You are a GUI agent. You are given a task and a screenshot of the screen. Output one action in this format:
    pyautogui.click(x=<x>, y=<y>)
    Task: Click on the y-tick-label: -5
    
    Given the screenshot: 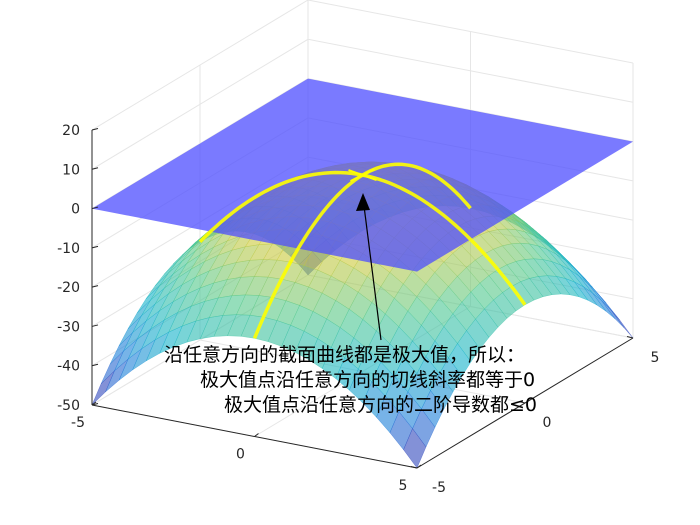 What is the action you would take?
    pyautogui.click(x=439, y=488)
    